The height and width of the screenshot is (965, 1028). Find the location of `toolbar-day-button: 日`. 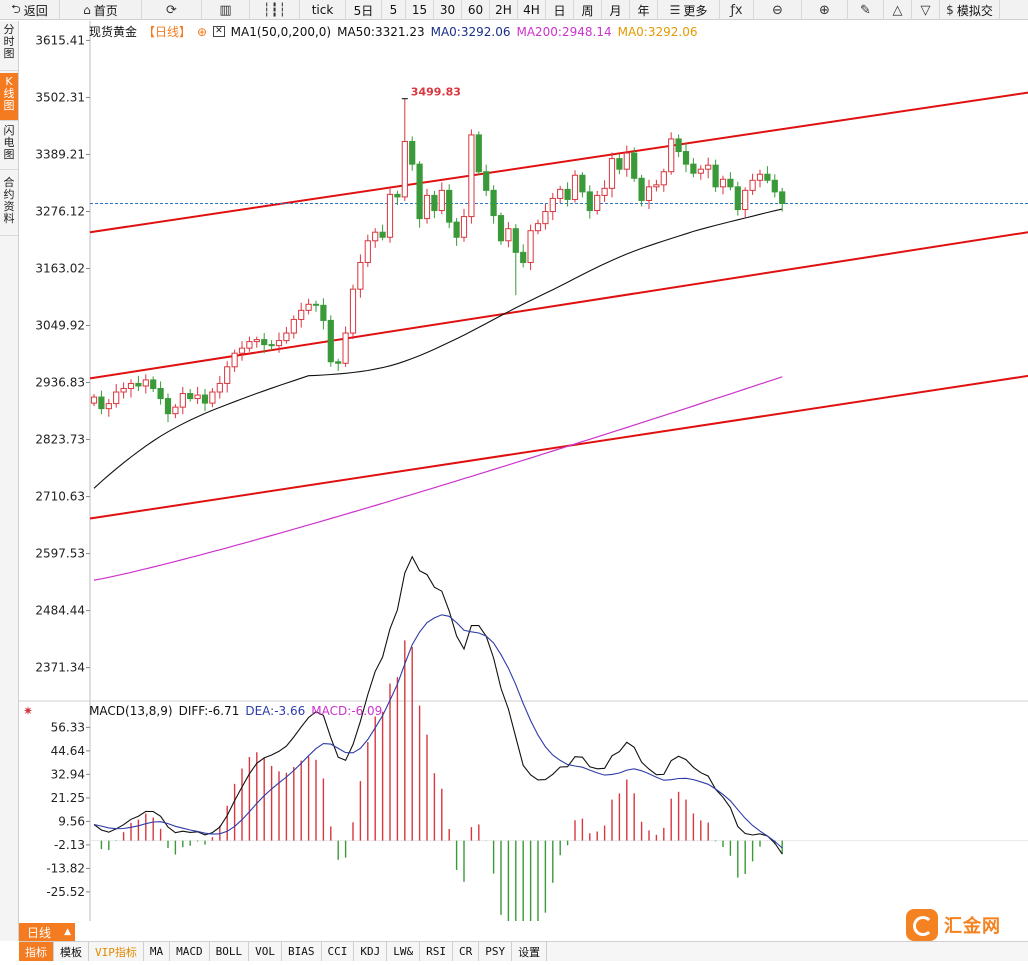

toolbar-day-button: 日 is located at coordinates (560, 10).